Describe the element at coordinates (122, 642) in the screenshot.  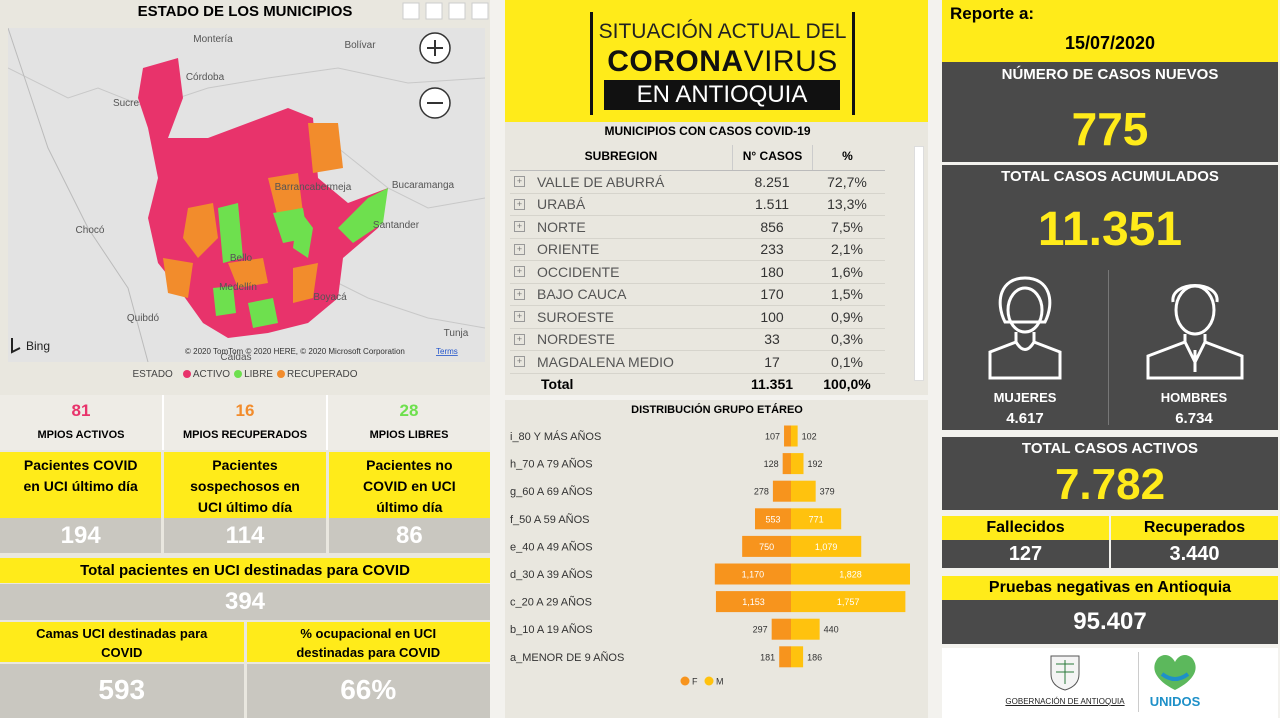
I see `camas-label: Camas UCI destinadas para COVID` at that location.